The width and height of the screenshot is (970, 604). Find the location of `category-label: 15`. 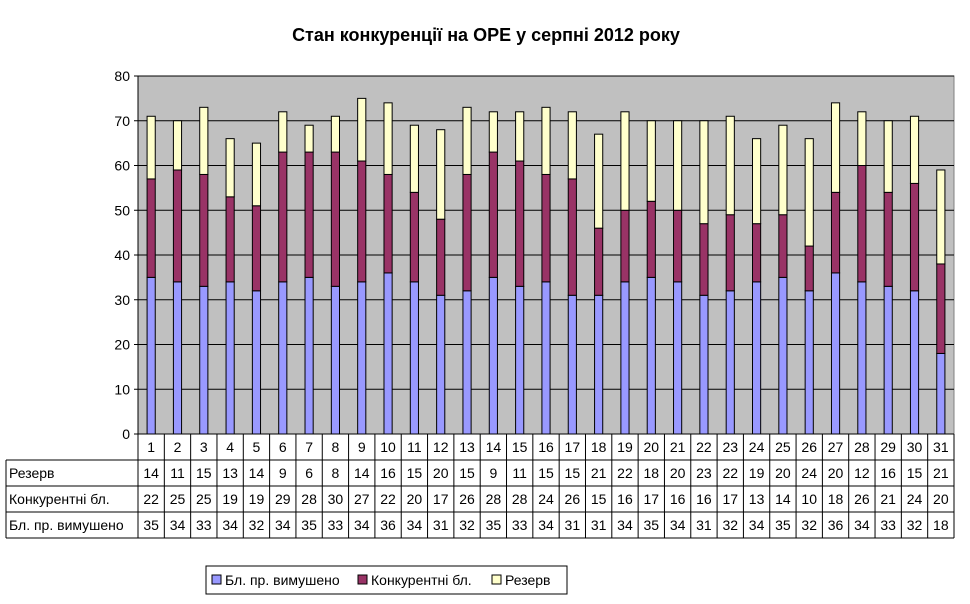

category-label: 15 is located at coordinates (520, 447).